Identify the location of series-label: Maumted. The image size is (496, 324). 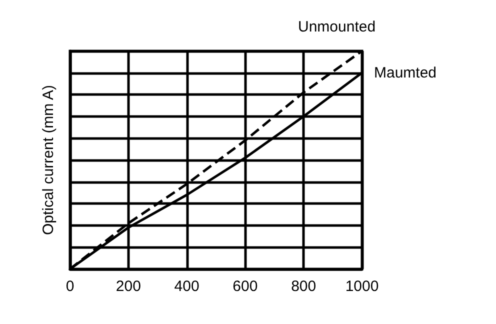
(405, 73).